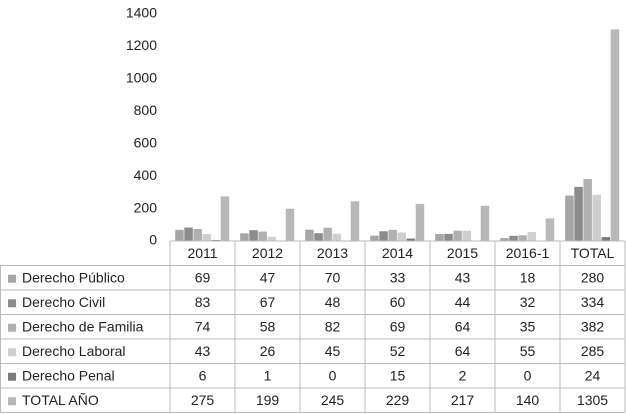  I want to click on table-cell: 67, so click(268, 302).